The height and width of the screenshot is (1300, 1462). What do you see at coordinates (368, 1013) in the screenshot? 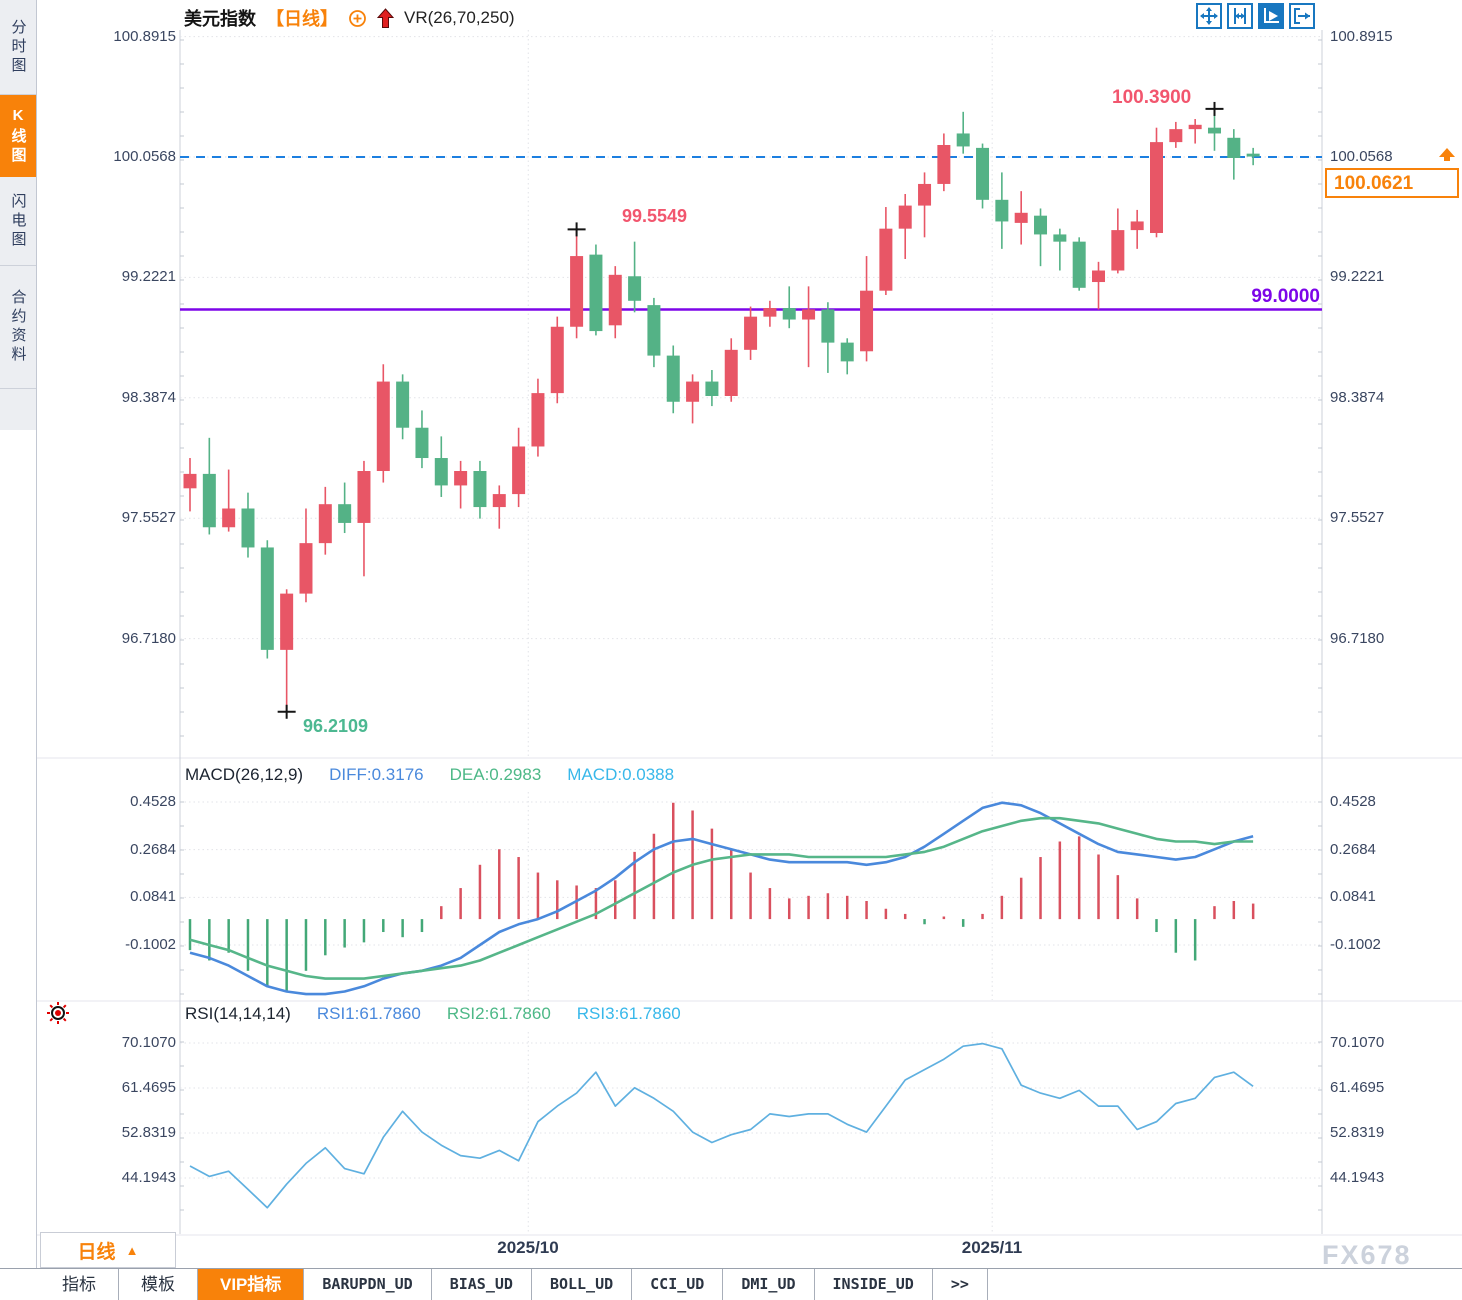
I see `rsi1-value: RSI1:61.7860` at bounding box center [368, 1013].